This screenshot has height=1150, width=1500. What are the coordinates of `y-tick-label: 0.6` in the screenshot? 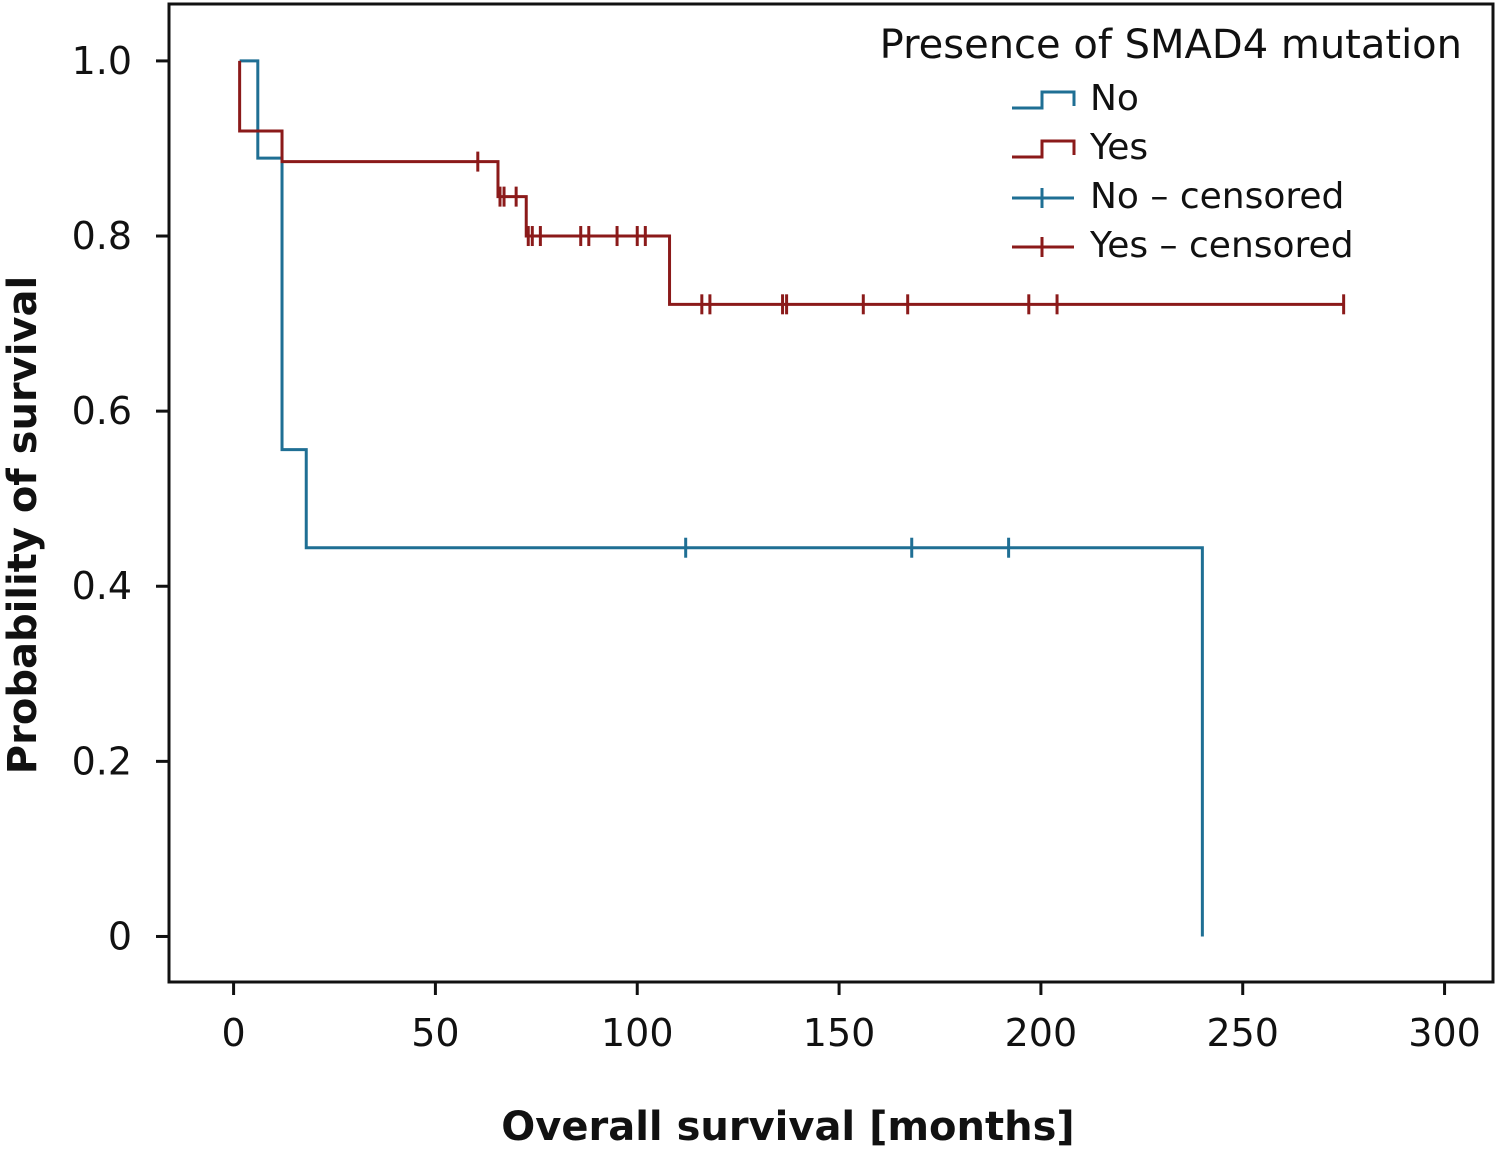 It's located at (102, 411).